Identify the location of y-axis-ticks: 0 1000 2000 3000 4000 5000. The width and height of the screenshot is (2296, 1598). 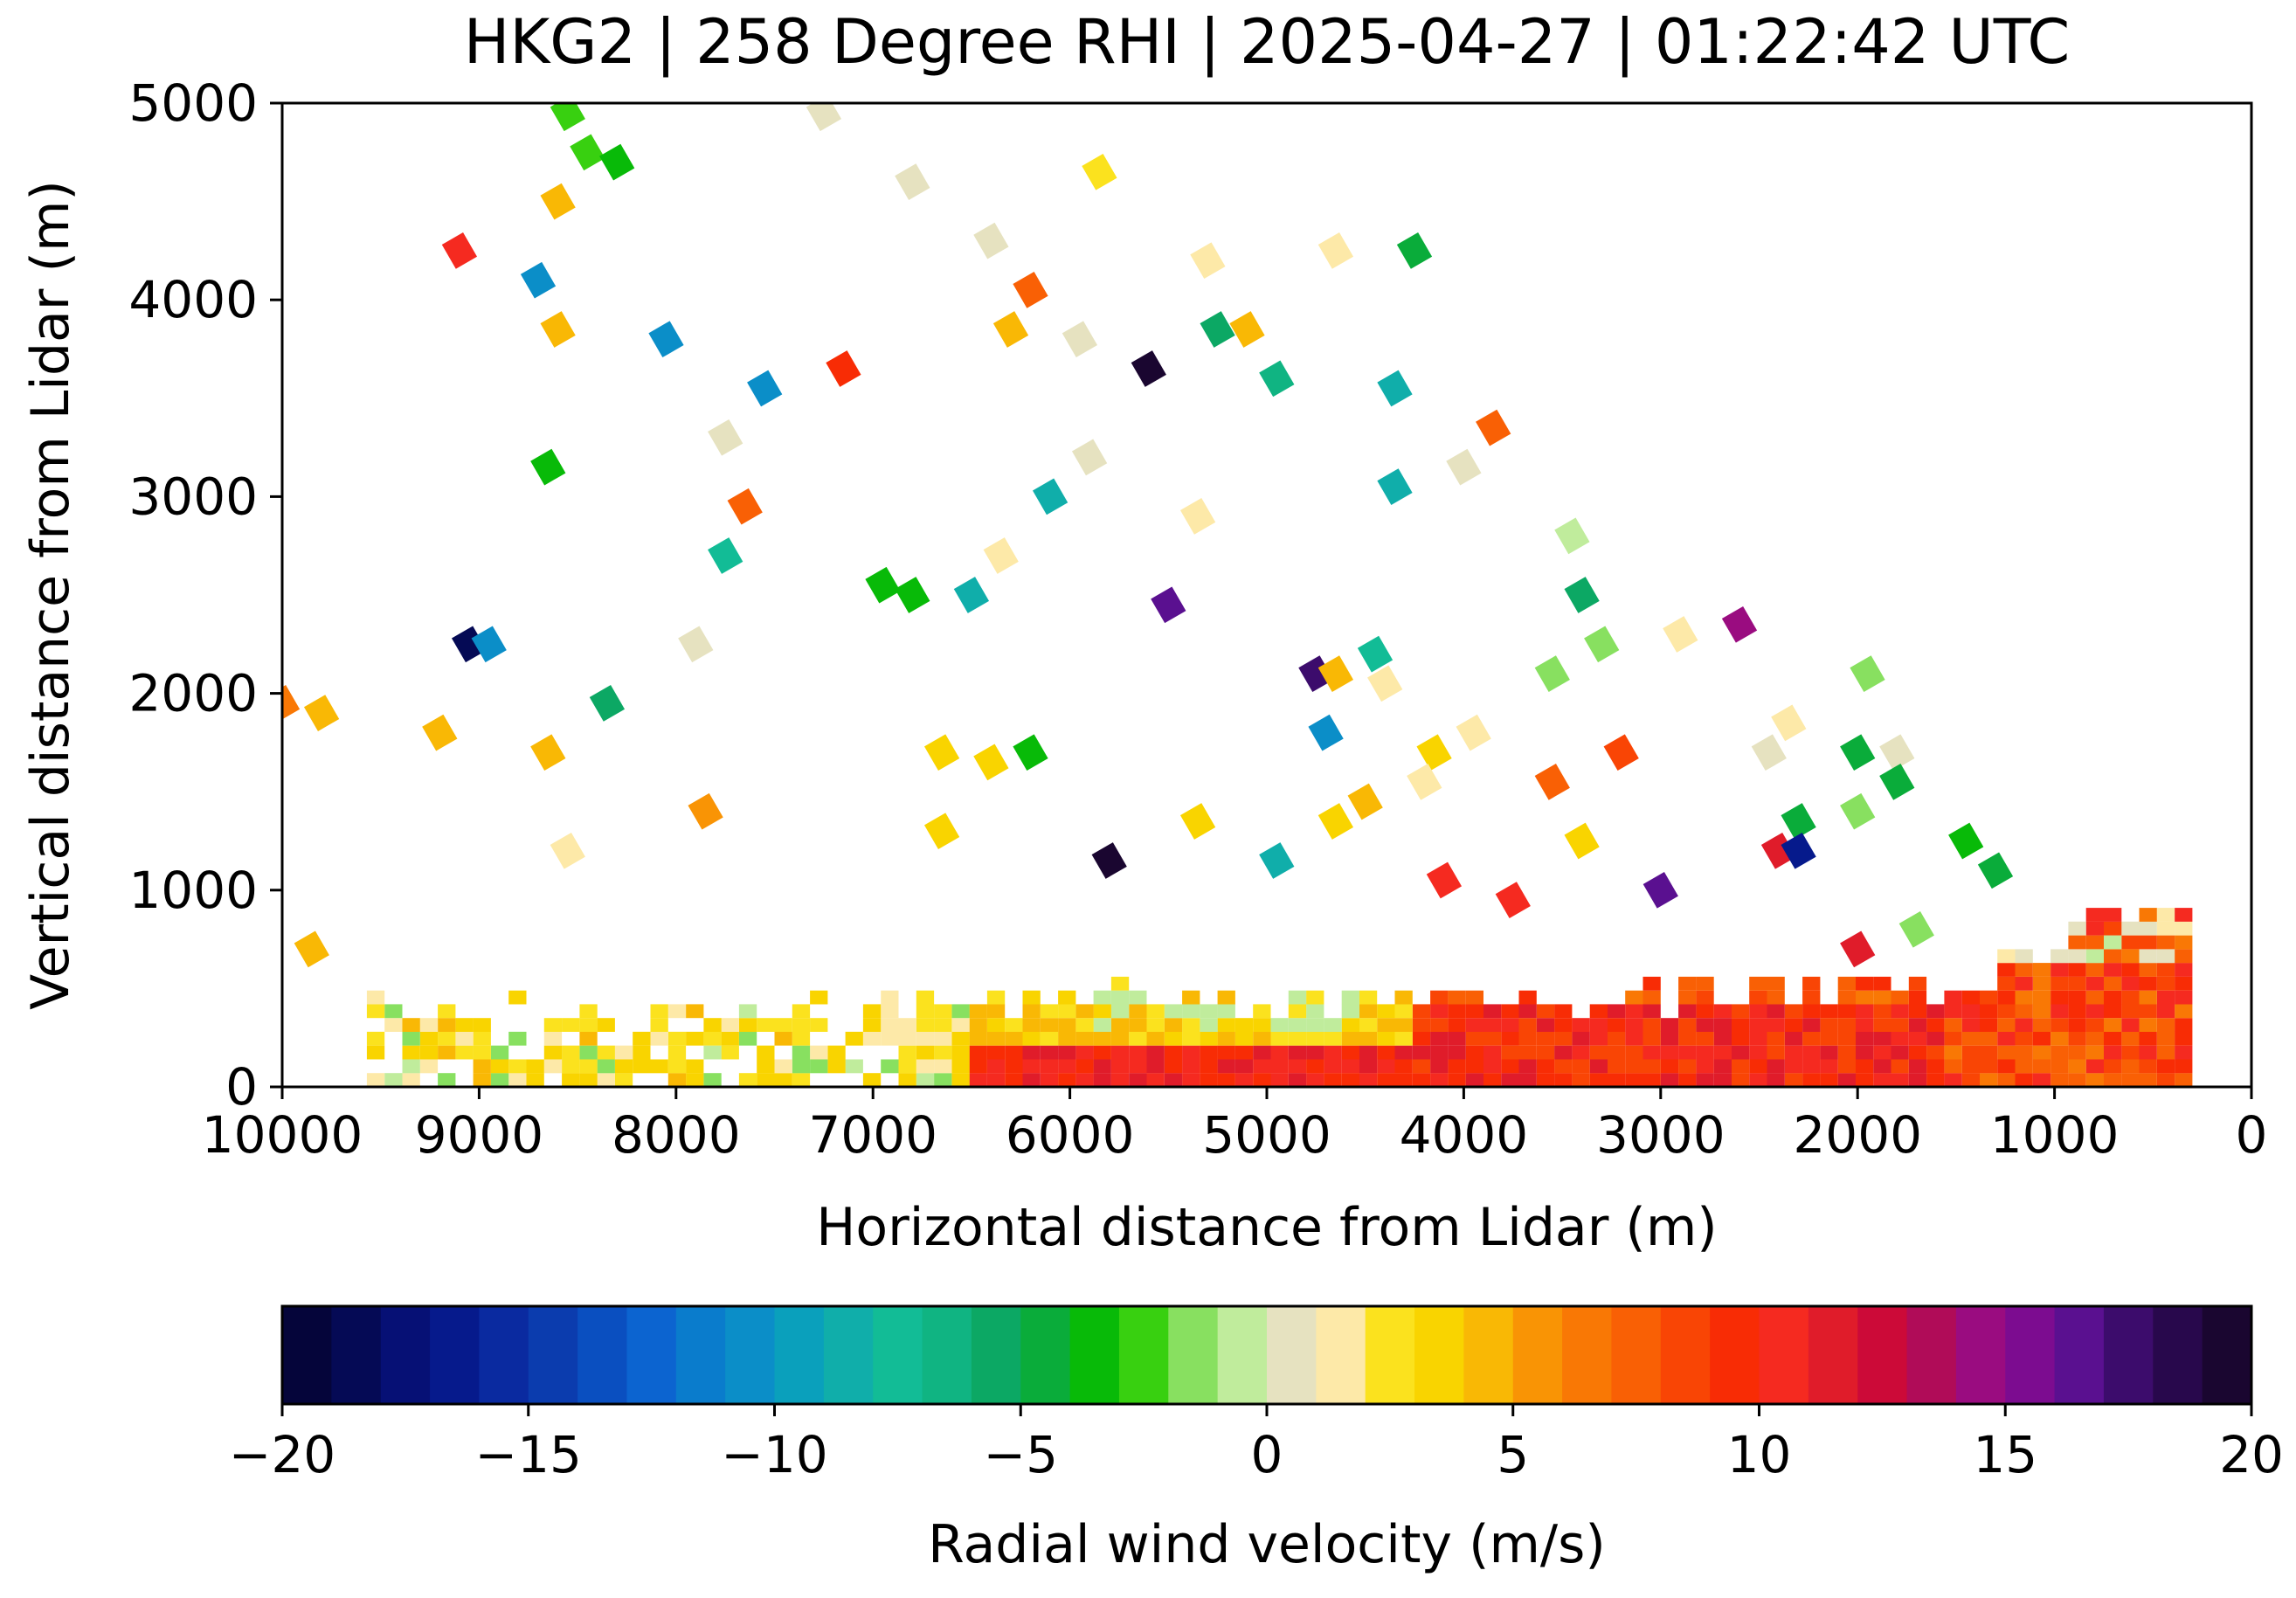
(205, 595).